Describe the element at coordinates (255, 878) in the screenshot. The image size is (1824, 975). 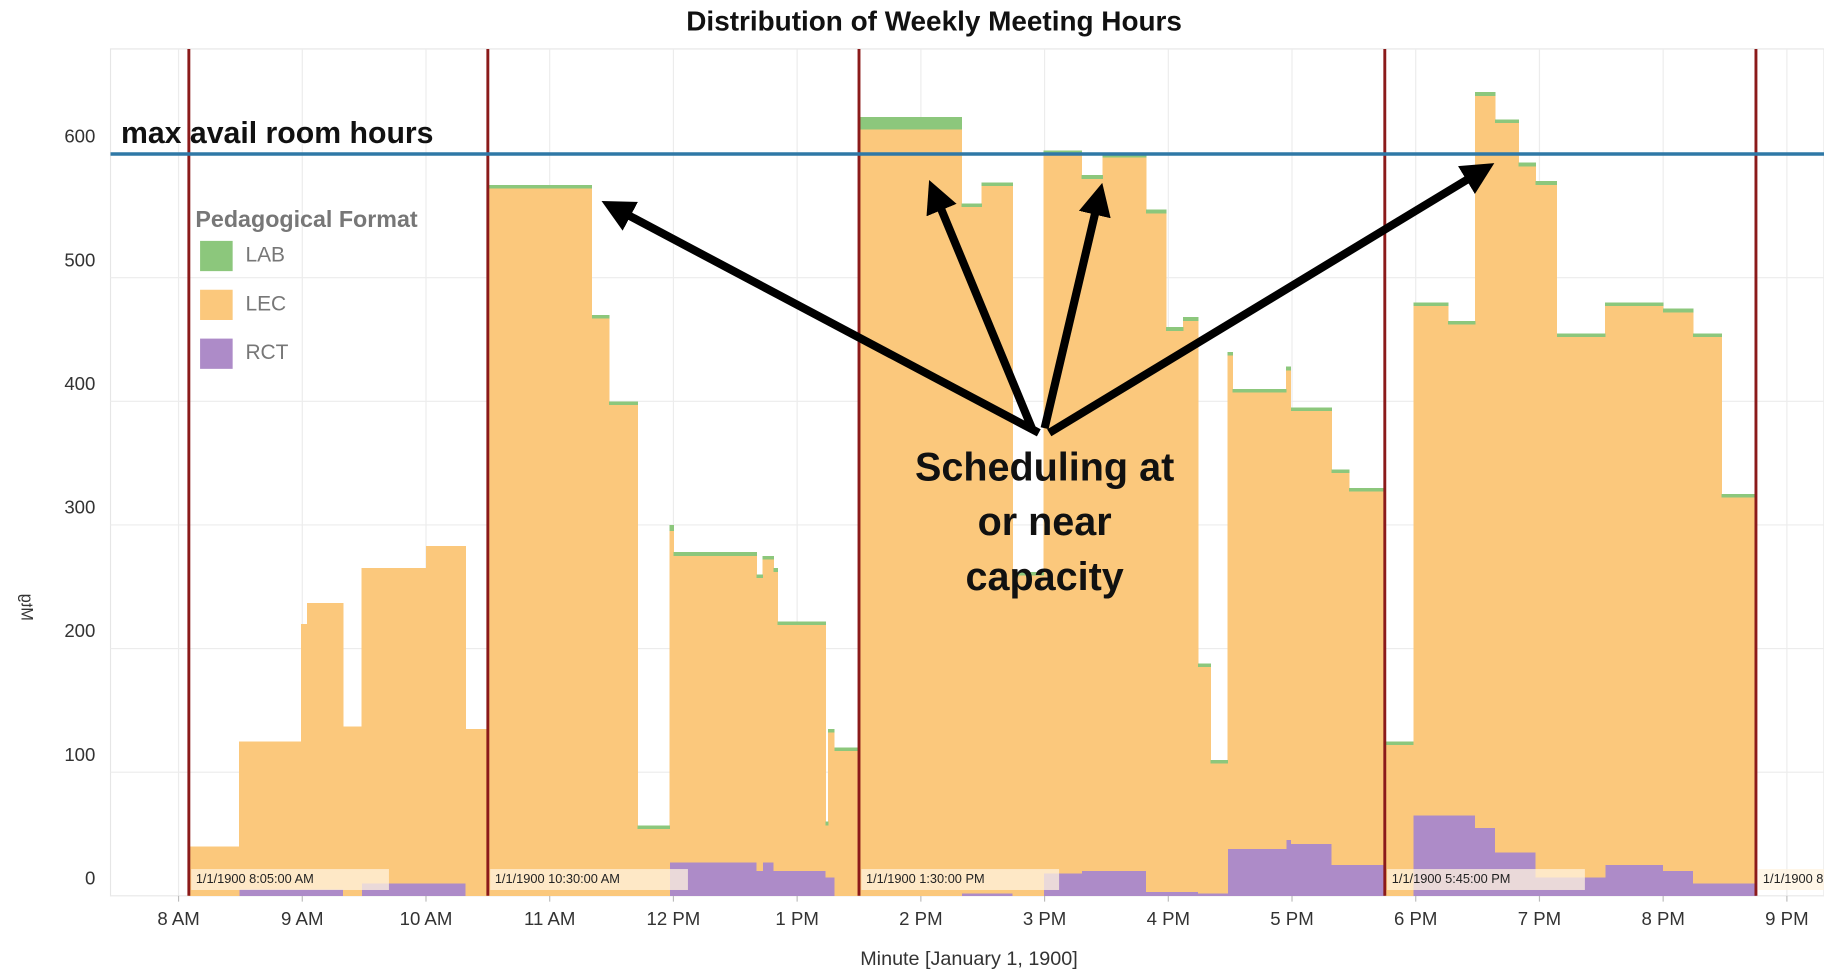
I see `reference-label: 1/1/1900 8:05:00 AM` at that location.